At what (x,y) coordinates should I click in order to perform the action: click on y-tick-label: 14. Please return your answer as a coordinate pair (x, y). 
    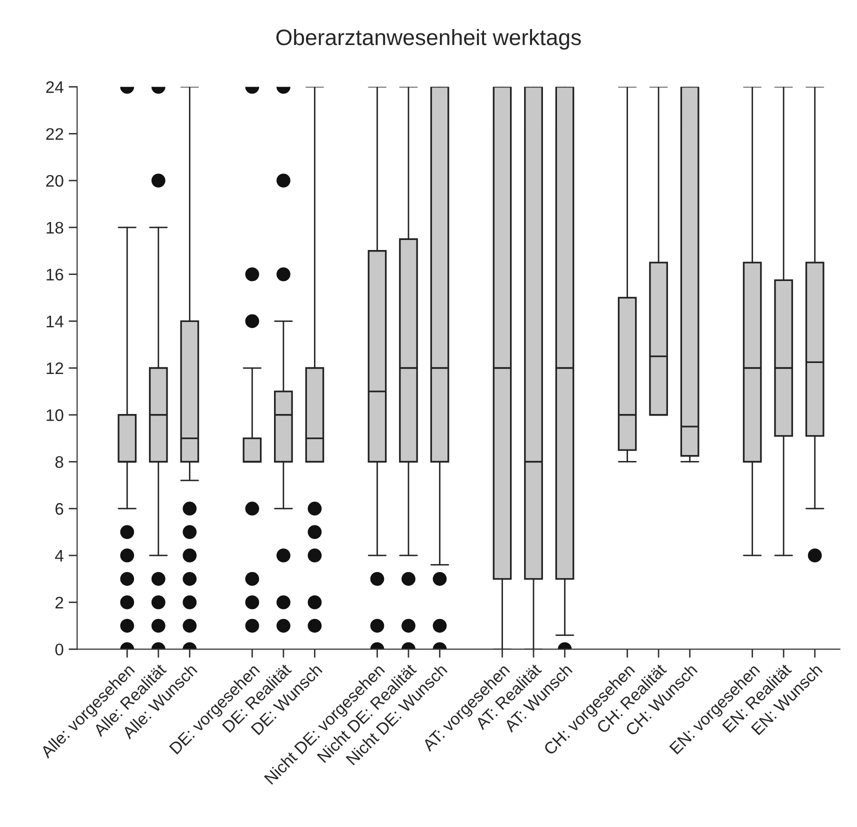
    Looking at the image, I should click on (55, 322).